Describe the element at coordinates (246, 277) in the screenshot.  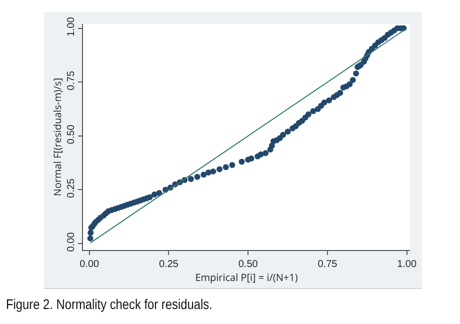
I see `x-axis-title: Empirical P[i] = i/(N+1)` at that location.